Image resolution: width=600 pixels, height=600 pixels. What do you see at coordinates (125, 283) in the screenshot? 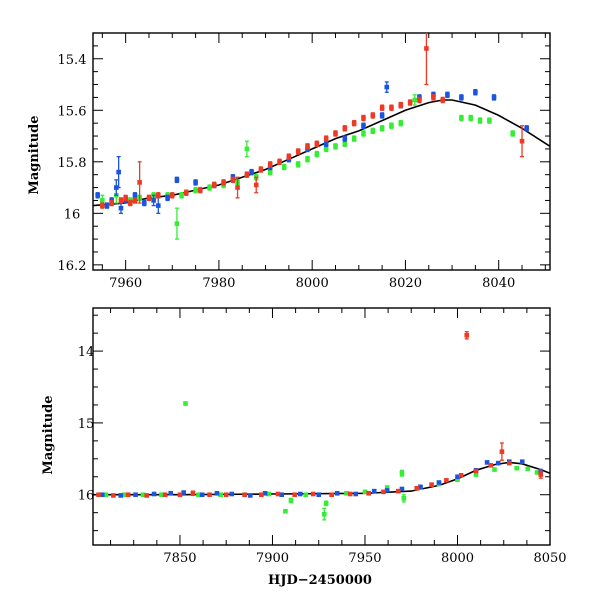
I see `top-x-tick-label: 7960` at bounding box center [125, 283].